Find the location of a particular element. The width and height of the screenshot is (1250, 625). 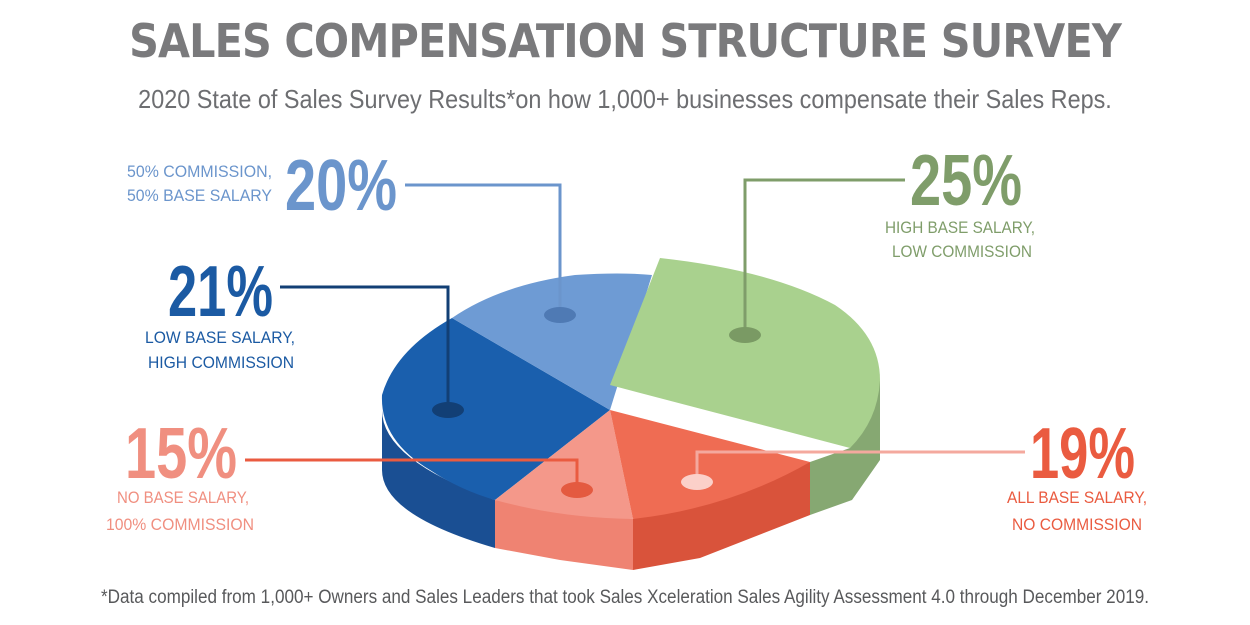

slice-label-15-line1: NO BASE SALARY, is located at coordinates (183, 497).